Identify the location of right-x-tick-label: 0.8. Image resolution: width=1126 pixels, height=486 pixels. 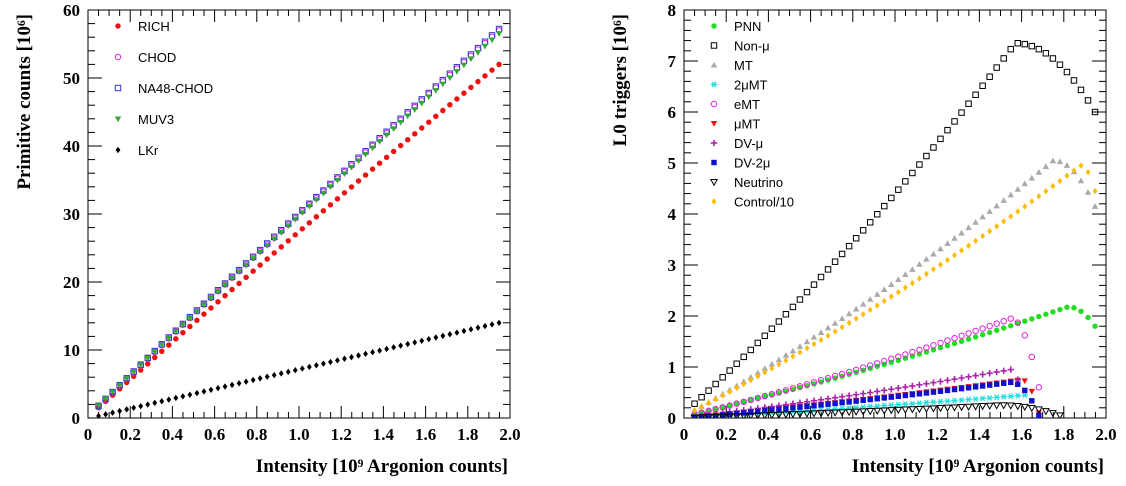
(852, 434).